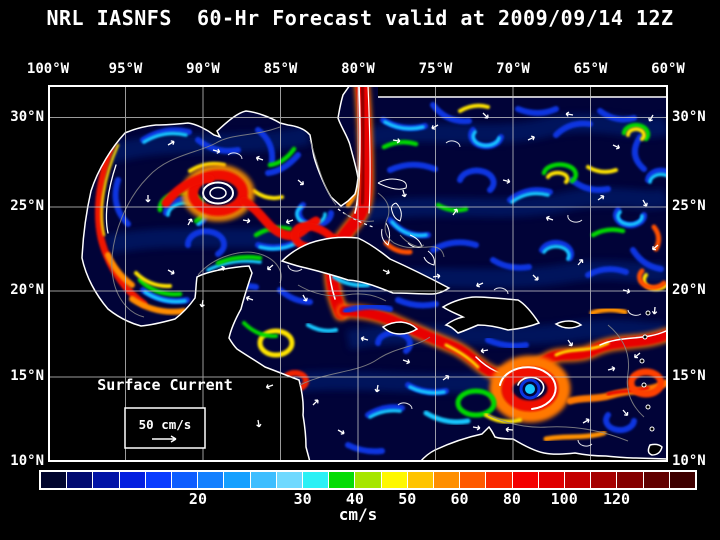  Describe the element at coordinates (358, 69) in the screenshot. I see `lon-label: 80°W` at that location.